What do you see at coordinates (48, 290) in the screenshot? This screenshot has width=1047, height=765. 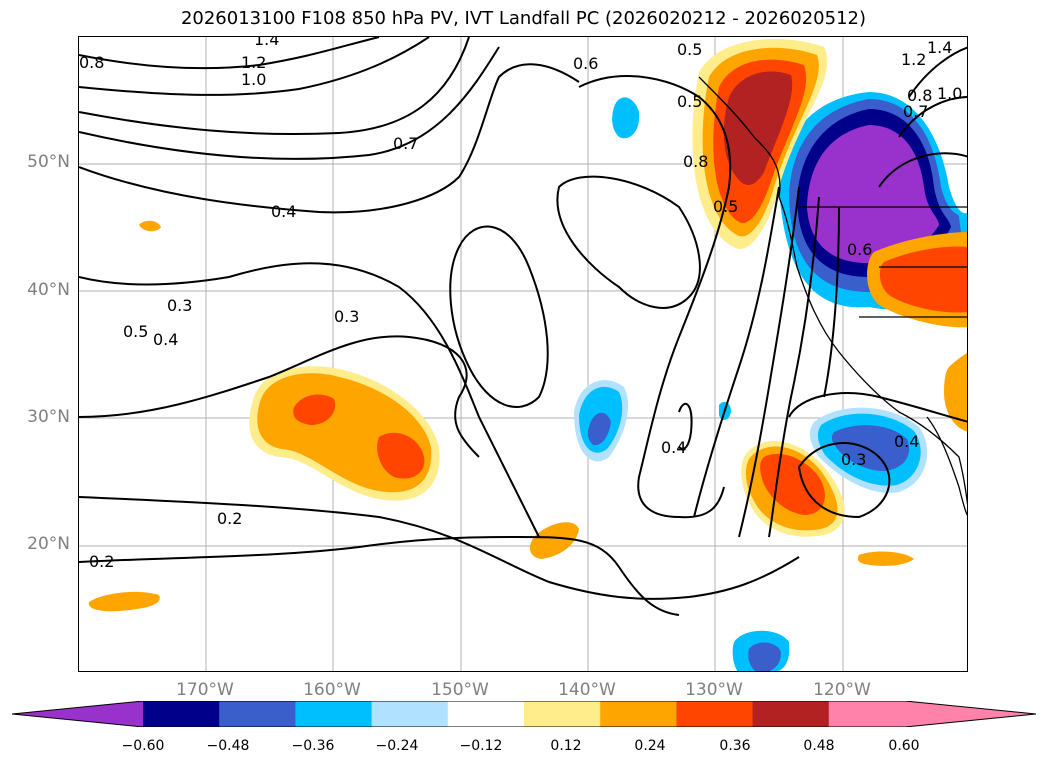 I see `lat-label-40n: 40°N` at bounding box center [48, 290].